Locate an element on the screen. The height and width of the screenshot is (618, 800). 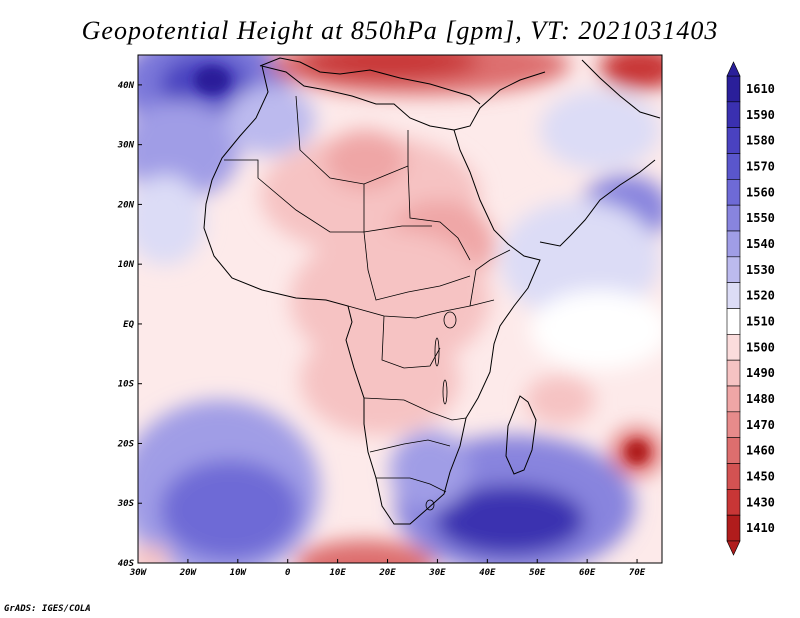
lat-tick-label: 40S is located at coordinates (126, 564).